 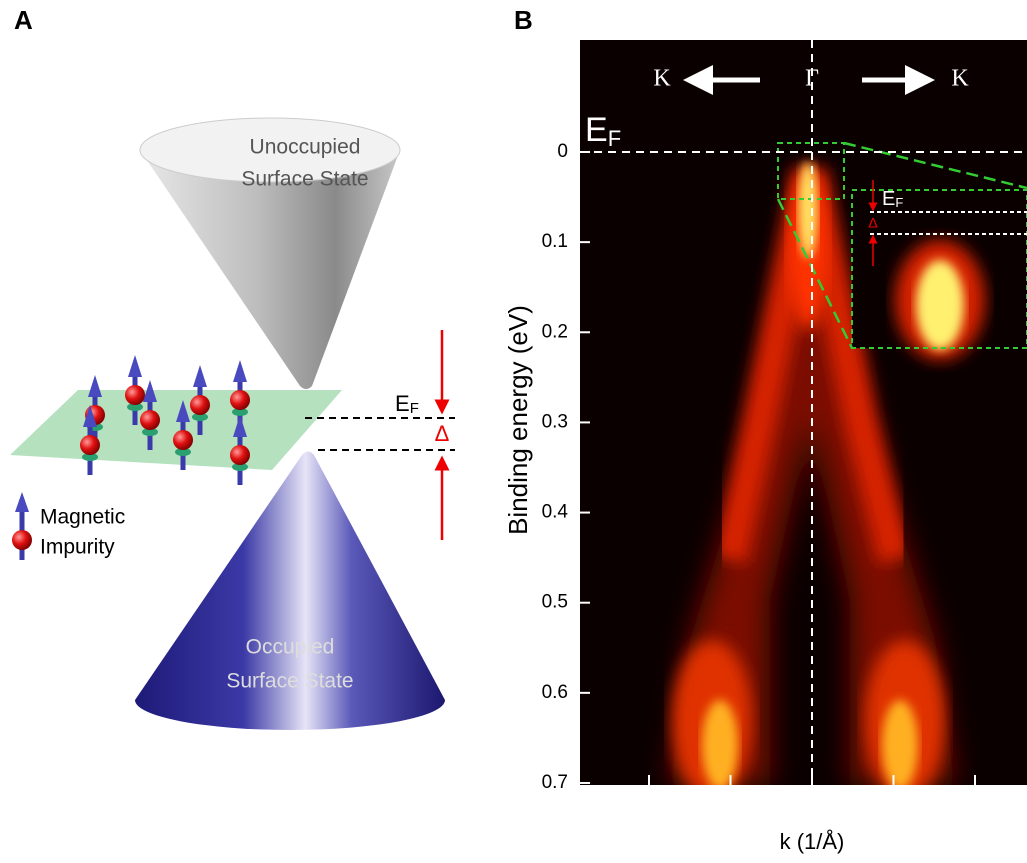 What do you see at coordinates (555, 421) in the screenshot?
I see `y-tick-label: 0.3` at bounding box center [555, 421].